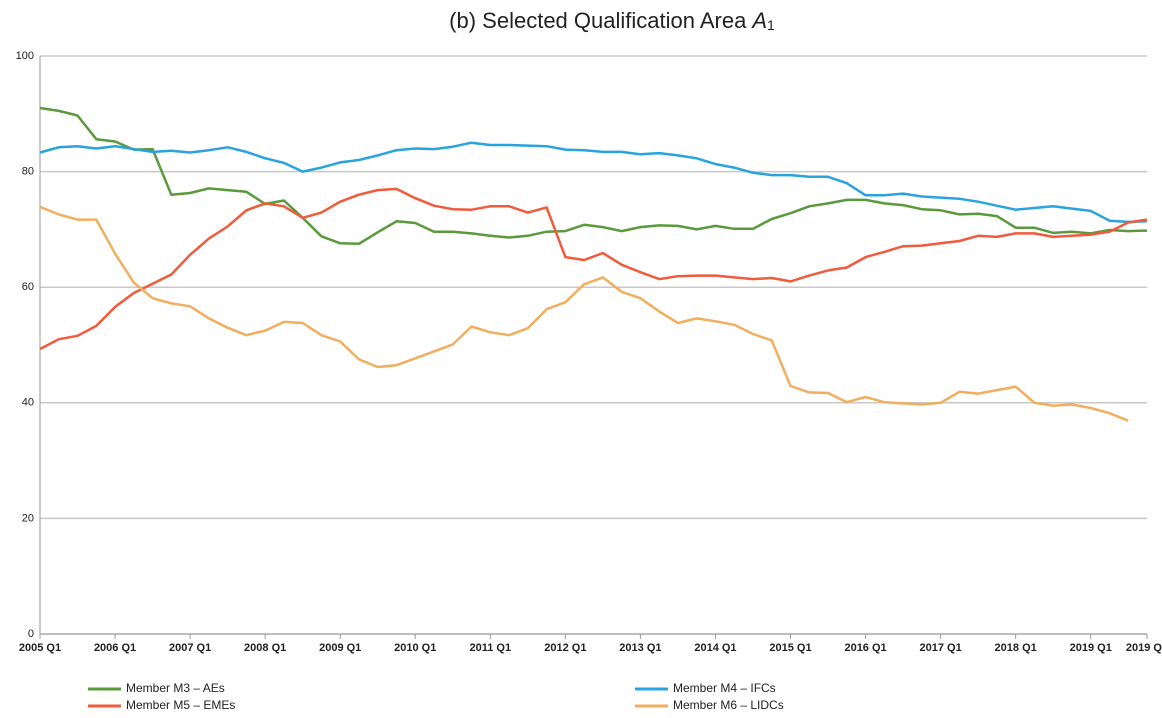  What do you see at coordinates (175, 688) in the screenshot?
I see `legend-label: Member M3 – AEs` at bounding box center [175, 688].